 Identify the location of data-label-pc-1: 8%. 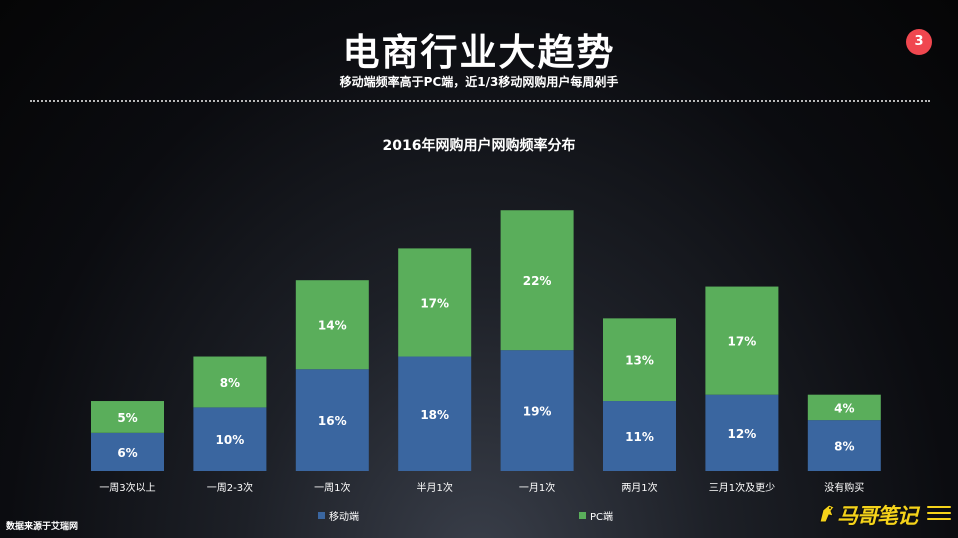
(230, 383).